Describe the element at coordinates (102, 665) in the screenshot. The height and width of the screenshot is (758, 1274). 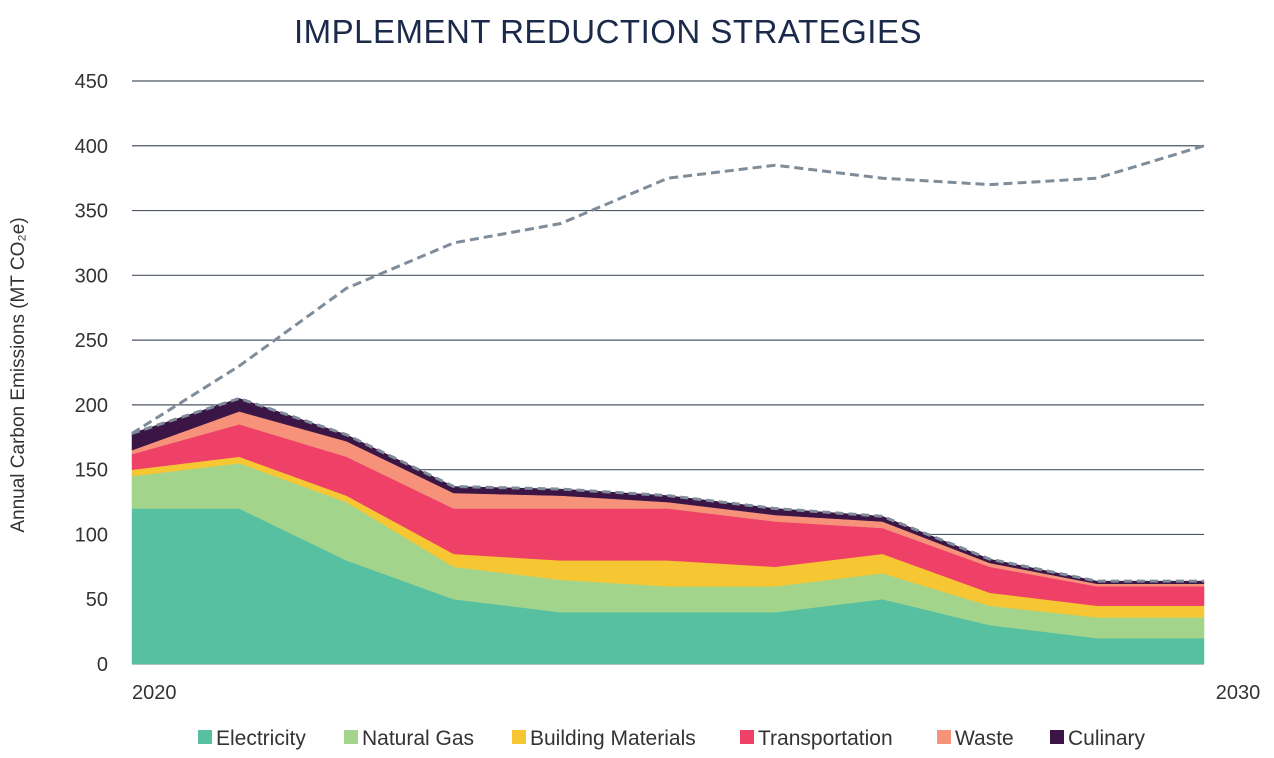
I see `y-tick-label: 0` at that location.